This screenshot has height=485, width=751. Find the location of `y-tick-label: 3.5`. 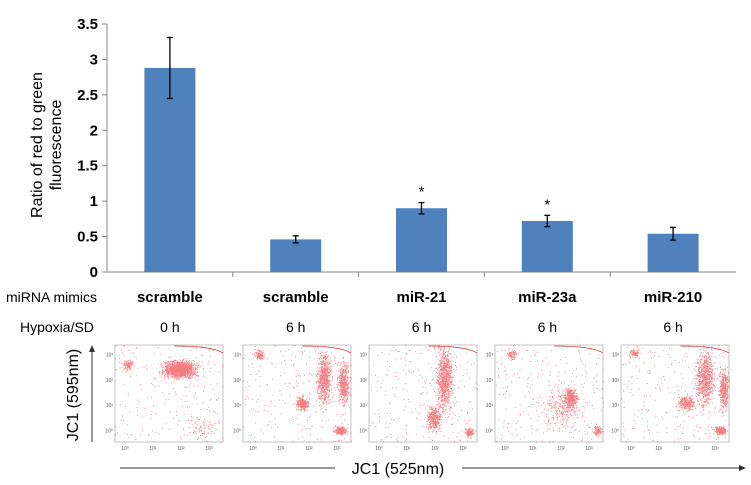

y-tick-label: 3.5 is located at coordinates (87, 24).